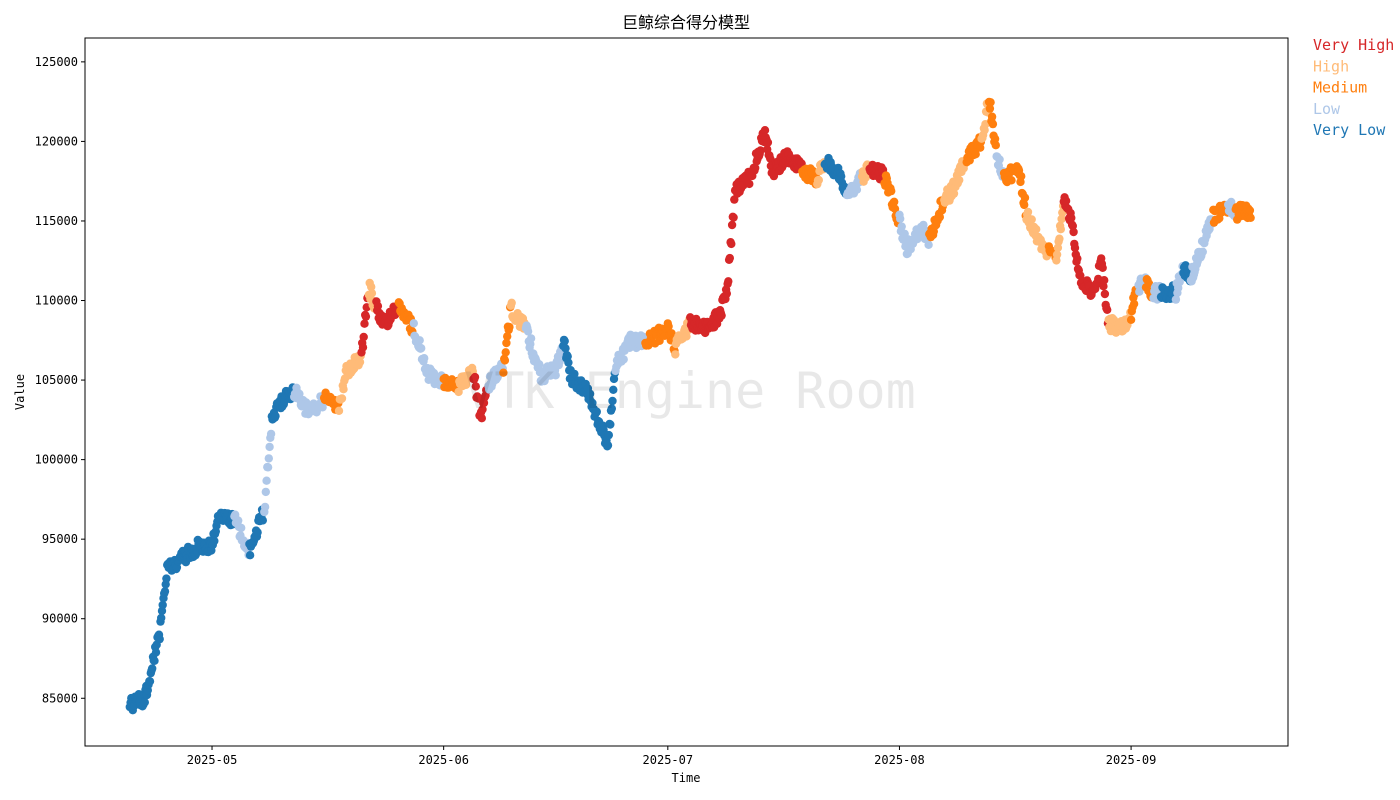  What do you see at coordinates (56, 62) in the screenshot?
I see `y-tick-label: 125000` at bounding box center [56, 62].